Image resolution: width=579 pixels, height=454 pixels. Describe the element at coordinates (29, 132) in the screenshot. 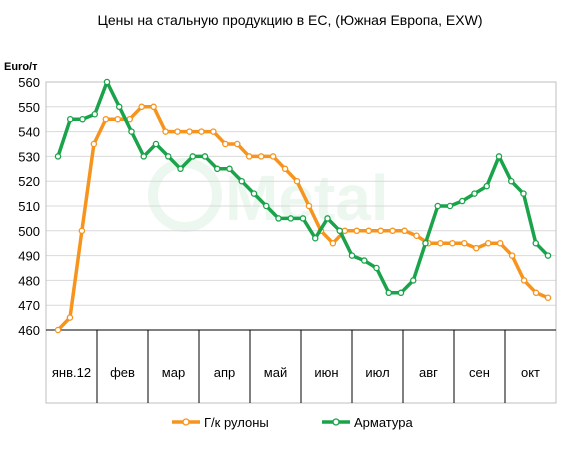

I see `y-tick-label: 540` at that location.